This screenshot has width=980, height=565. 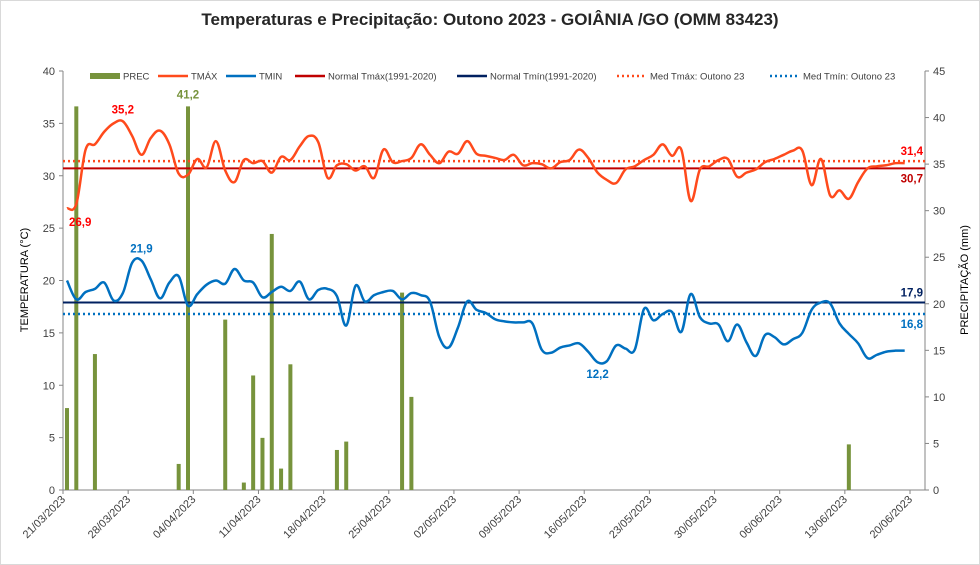 What do you see at coordinates (240, 517) in the screenshot?
I see `x-tick-label: 11/04/2023` at bounding box center [240, 517].